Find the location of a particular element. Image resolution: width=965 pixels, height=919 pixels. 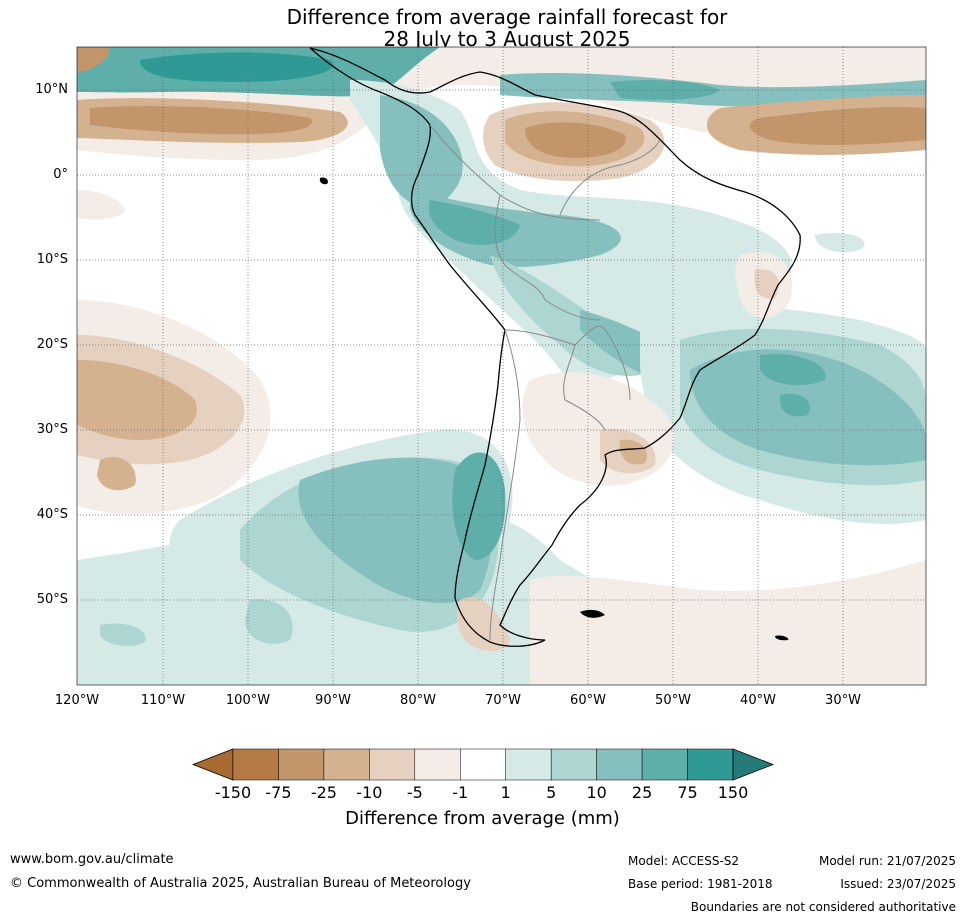

colorbar-tick-label: 10 is located at coordinates (596, 792).